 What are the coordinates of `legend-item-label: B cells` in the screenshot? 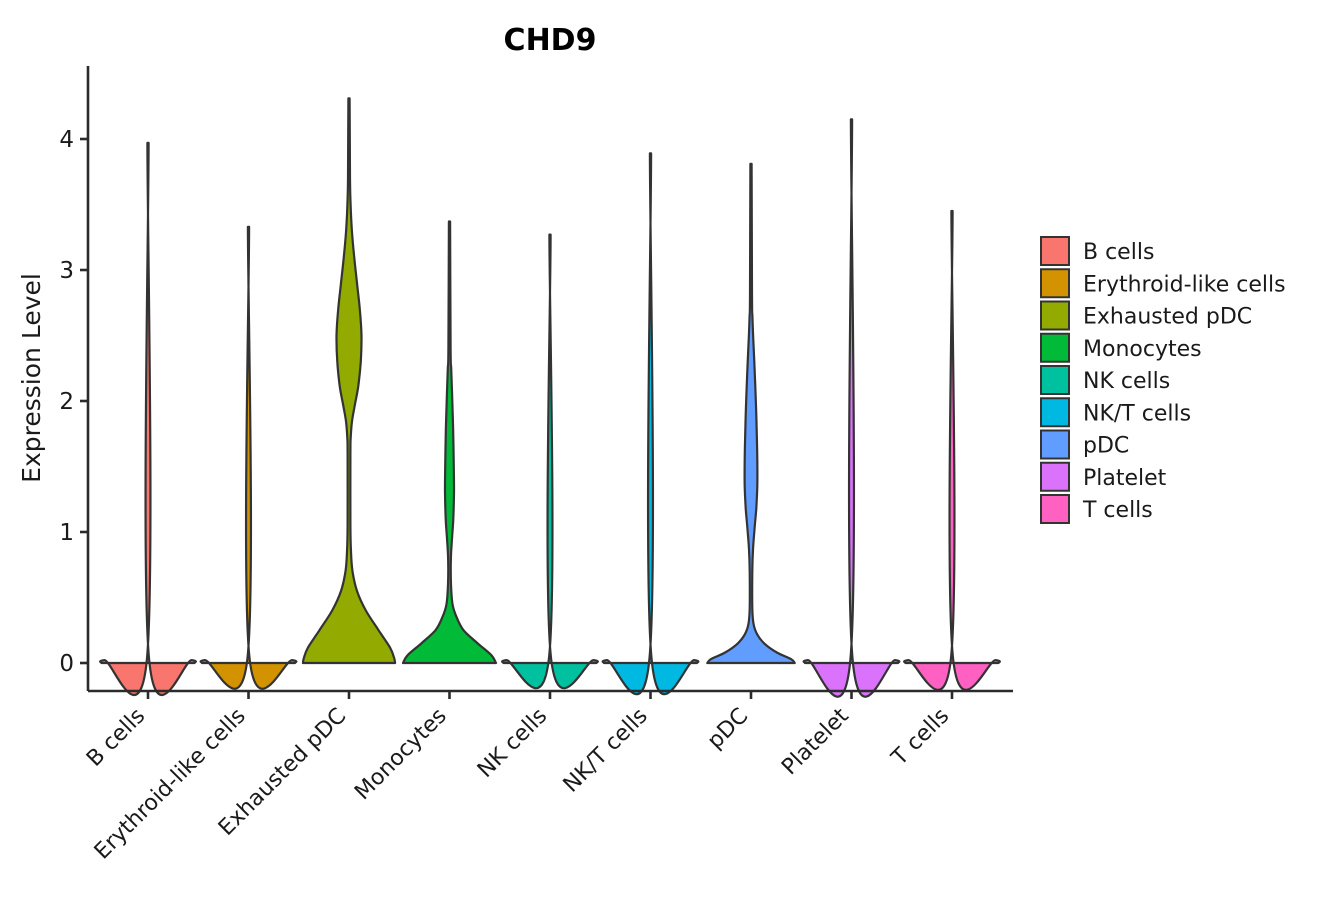 It's located at (1118, 252).